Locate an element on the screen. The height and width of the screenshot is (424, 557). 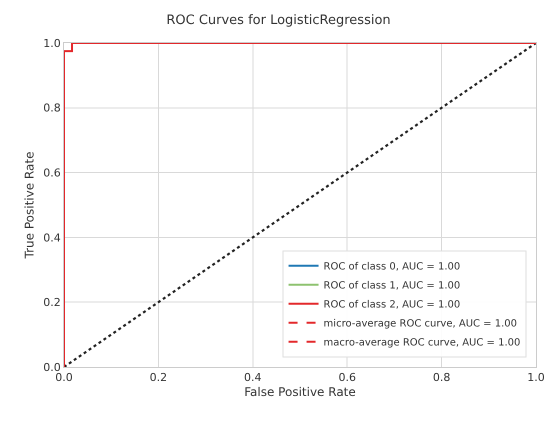
legend-label: micro-average ROC curve, AUC = 1.00 is located at coordinates (420, 324).